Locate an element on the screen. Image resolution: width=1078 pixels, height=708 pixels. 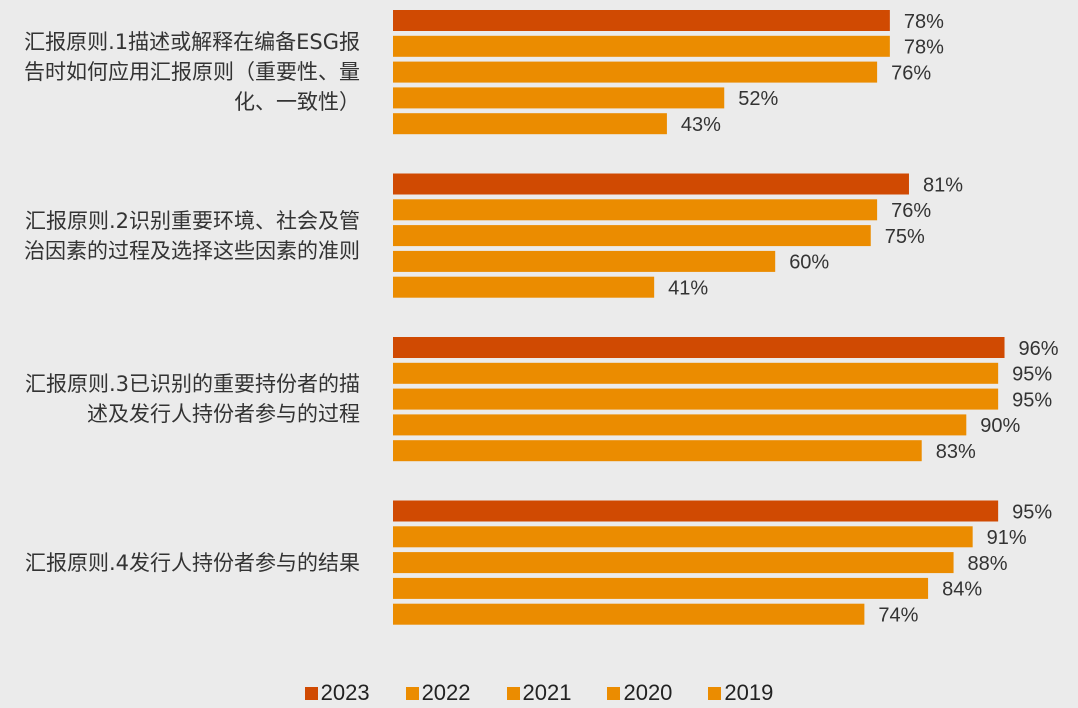
value-label: 90% is located at coordinates (1000, 426).